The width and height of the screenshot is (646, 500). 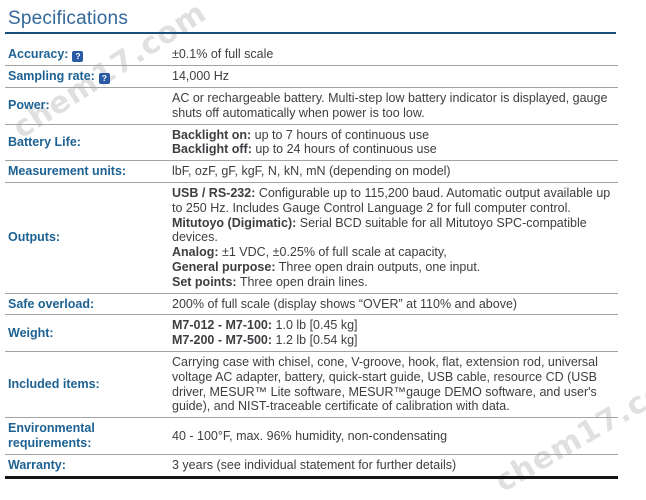 I want to click on spec-label-text: Weight:, so click(x=31, y=332).